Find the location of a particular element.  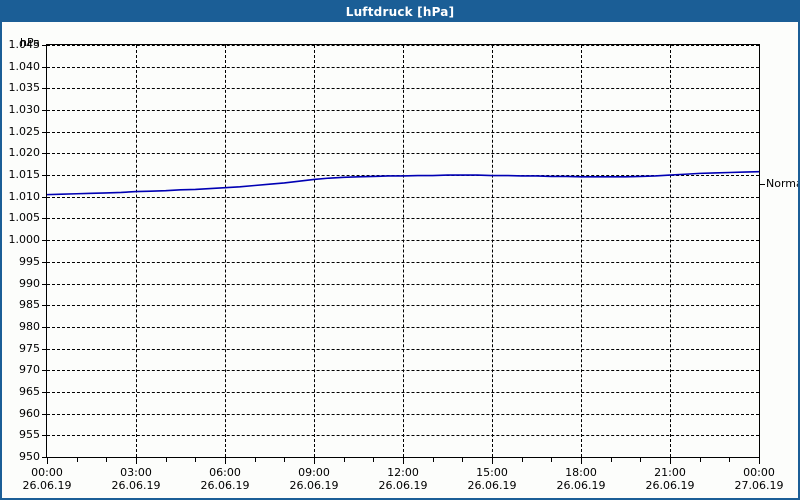

y-axis-unit-label: hPa is located at coordinates (30, 42).